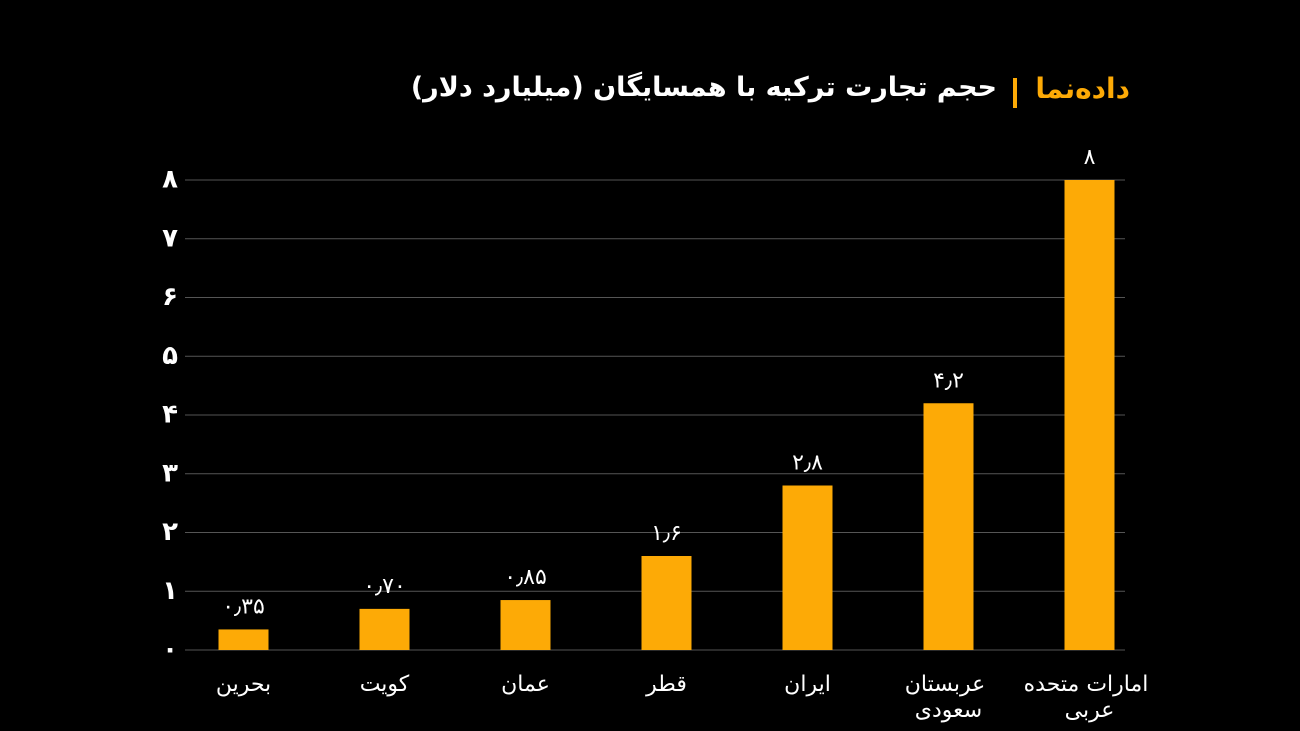 This screenshot has height=731, width=1300. What do you see at coordinates (666, 684) in the screenshot?
I see `x-tick-label: قطر` at bounding box center [666, 684].